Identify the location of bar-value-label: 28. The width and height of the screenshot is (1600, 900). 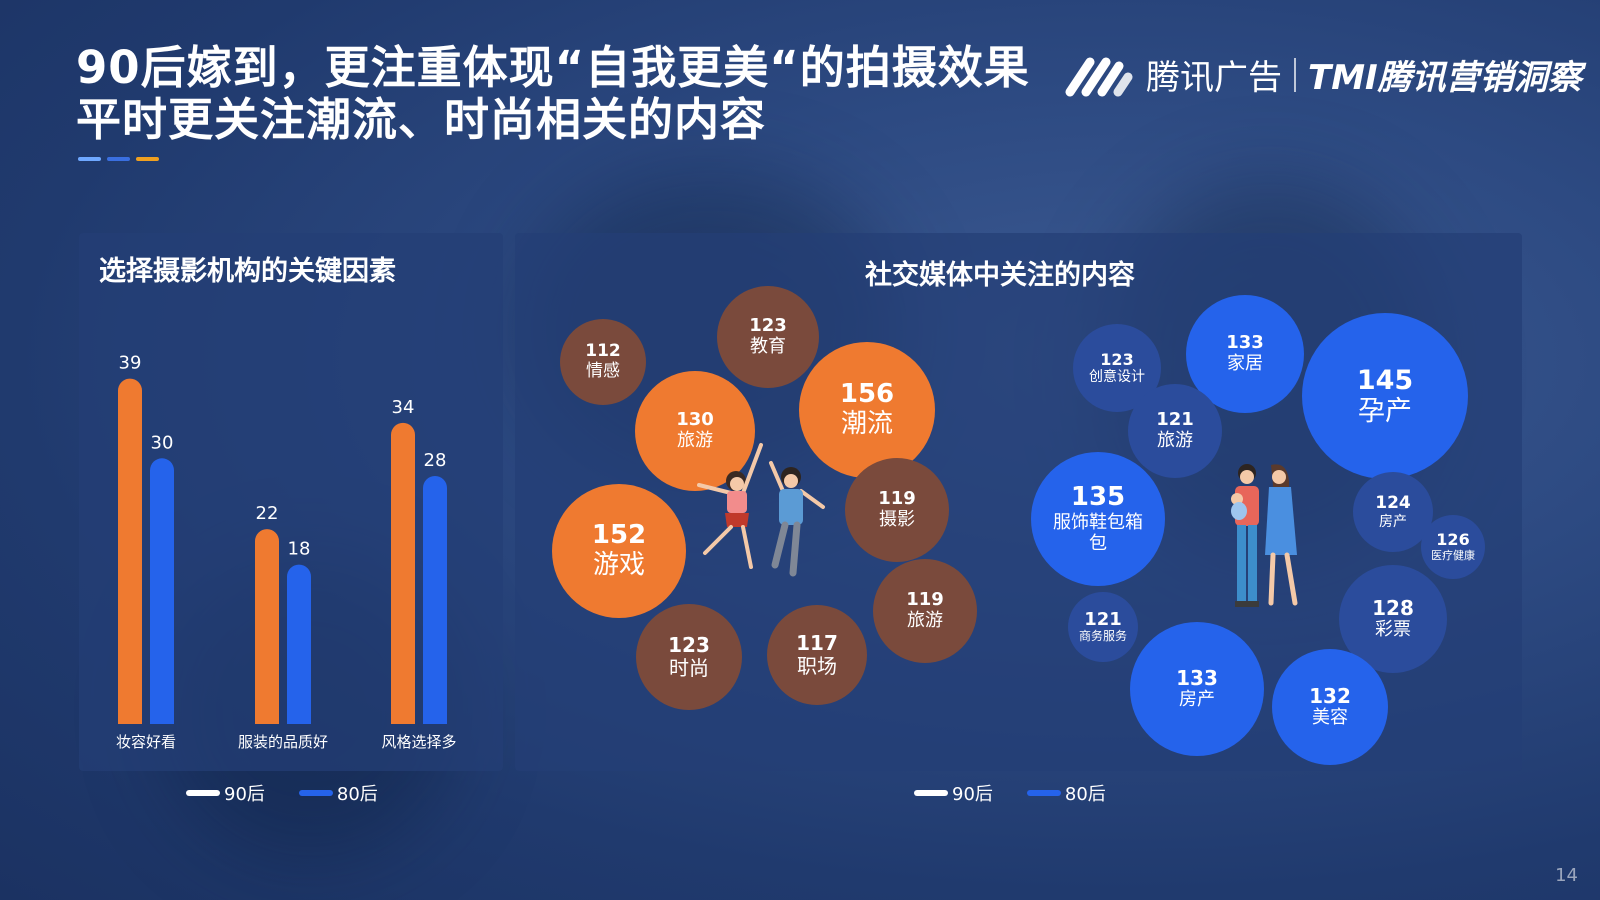
(435, 460).